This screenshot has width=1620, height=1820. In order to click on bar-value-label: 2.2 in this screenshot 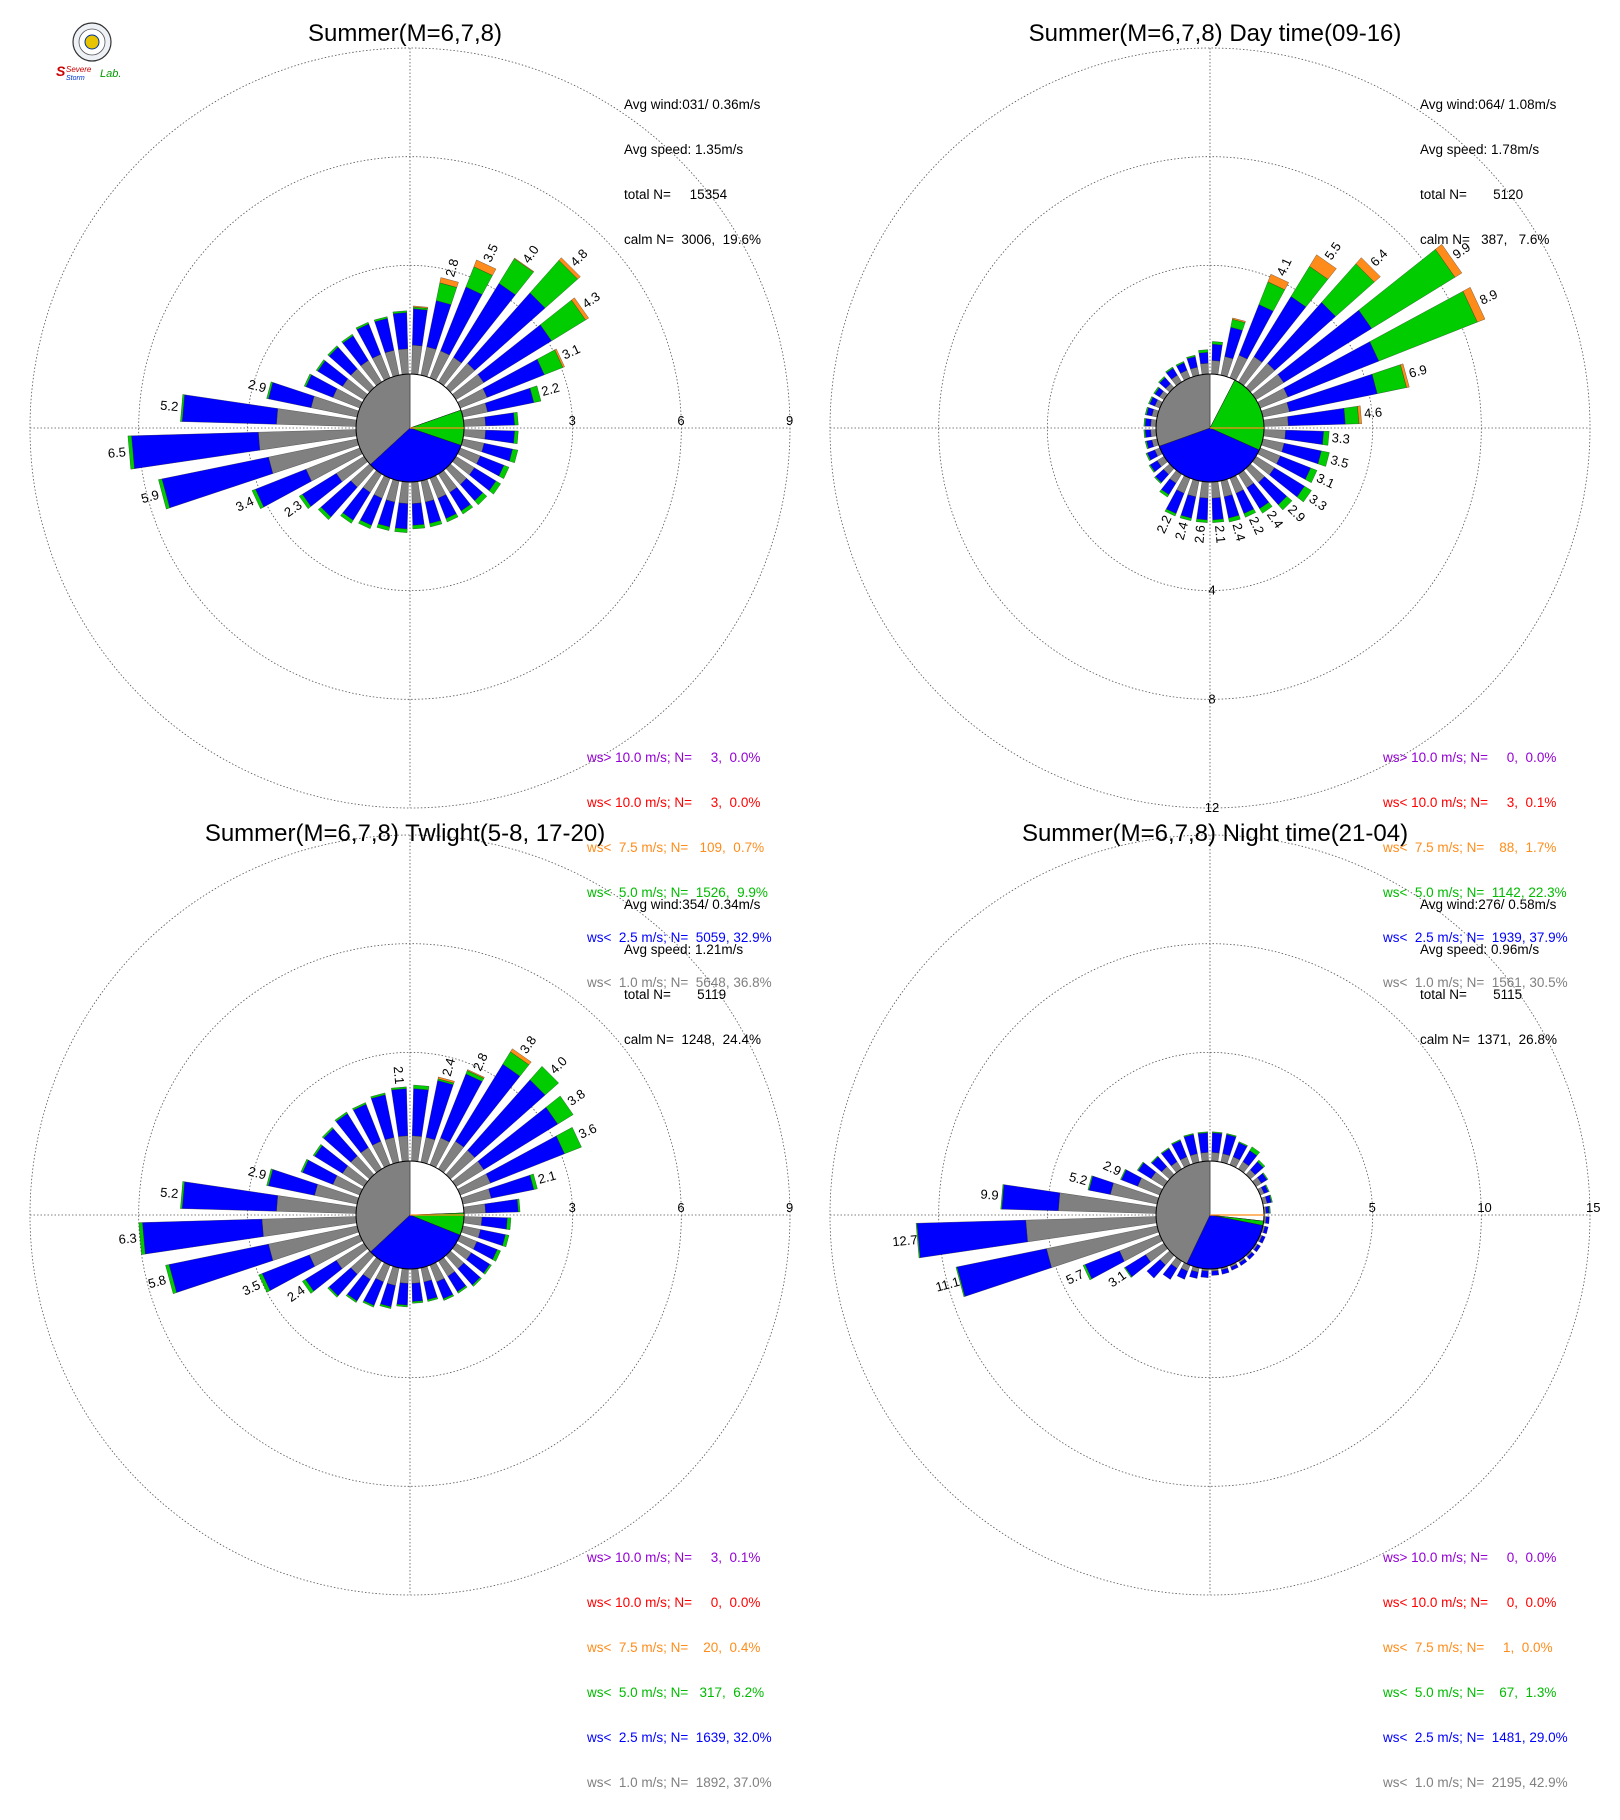, I will do `click(1256, 525)`.